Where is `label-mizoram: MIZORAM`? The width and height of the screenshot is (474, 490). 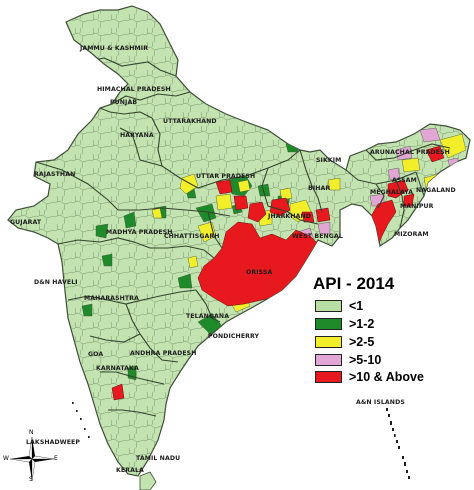 label-mizoram: MIZORAM is located at coordinates (411, 234).